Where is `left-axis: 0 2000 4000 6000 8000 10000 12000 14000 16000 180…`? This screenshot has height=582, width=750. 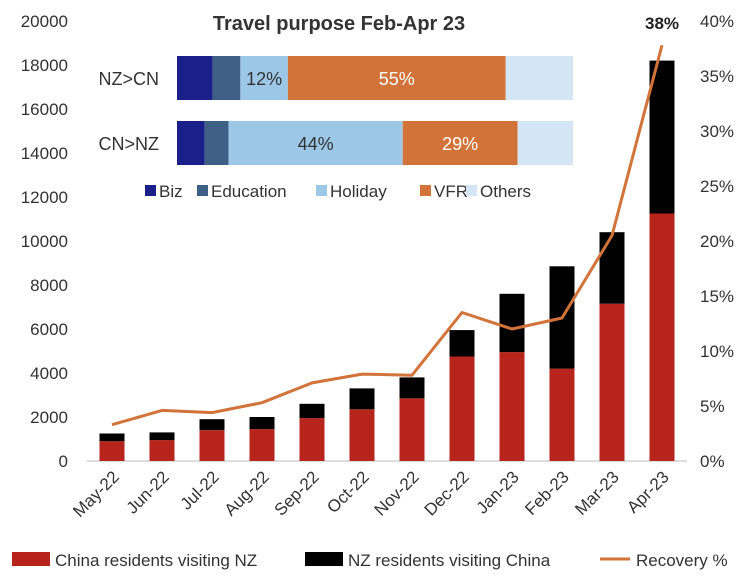 left-axis: 0 2000 4000 6000 8000 10000 12000 14000 16000 180… is located at coordinates (44, 241).